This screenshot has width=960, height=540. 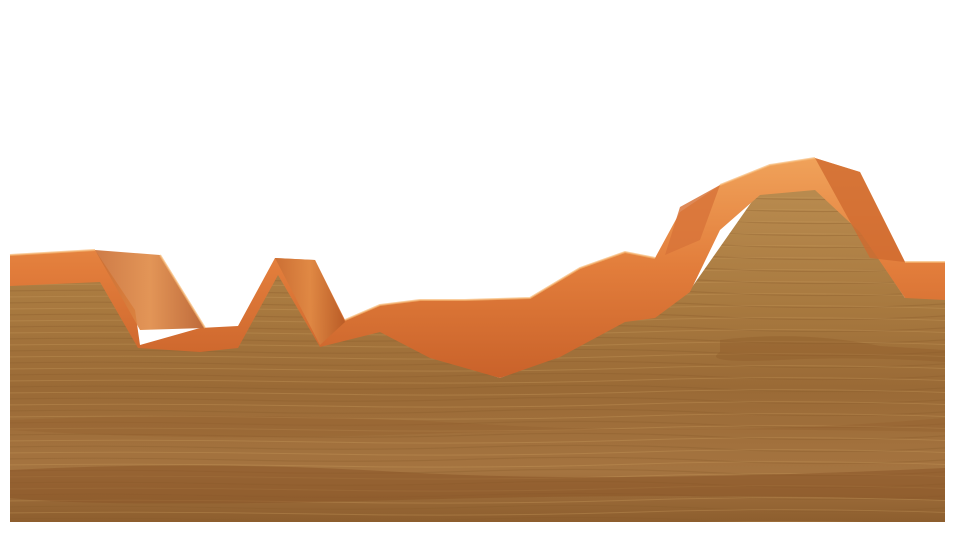 I want to click on cliff-wall-left, so click(x=150, y=290).